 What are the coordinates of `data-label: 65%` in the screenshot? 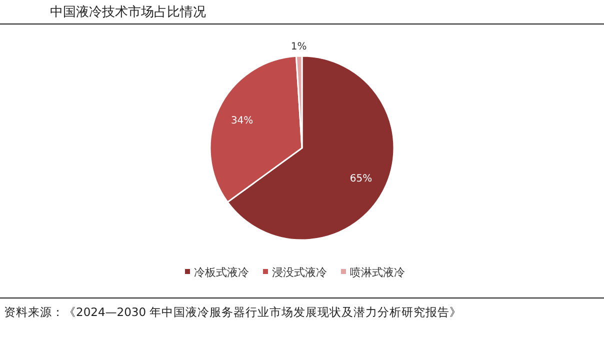 It's located at (361, 179).